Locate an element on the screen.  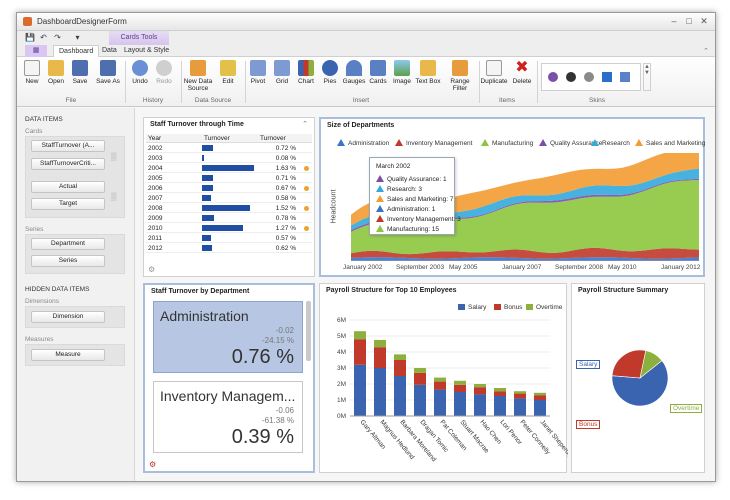
save-button: Save is located at coordinates (80, 72).